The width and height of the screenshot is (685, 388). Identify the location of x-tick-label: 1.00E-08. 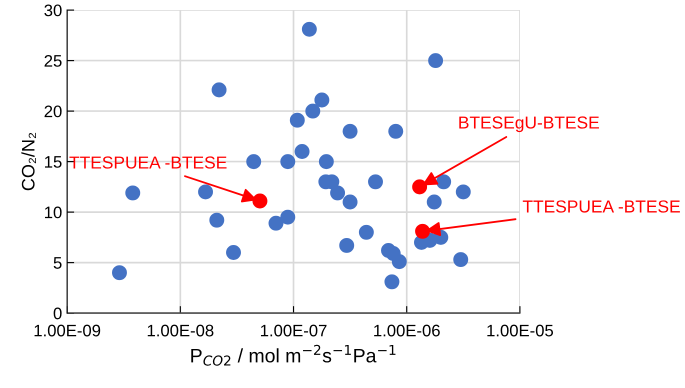
(181, 330).